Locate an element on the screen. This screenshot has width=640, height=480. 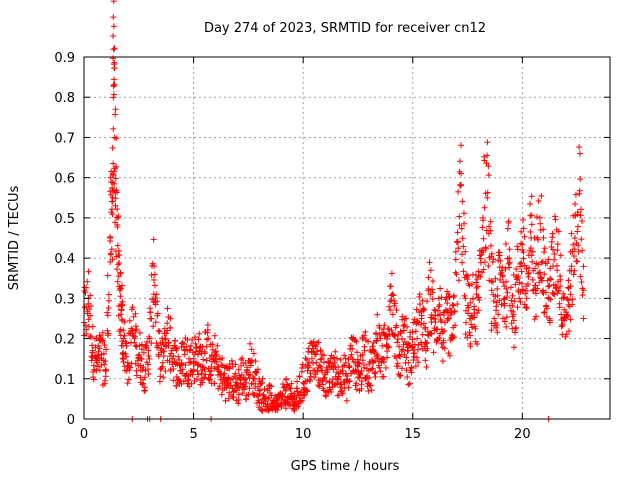
y-tick-label: 0.7 is located at coordinates (64, 138).